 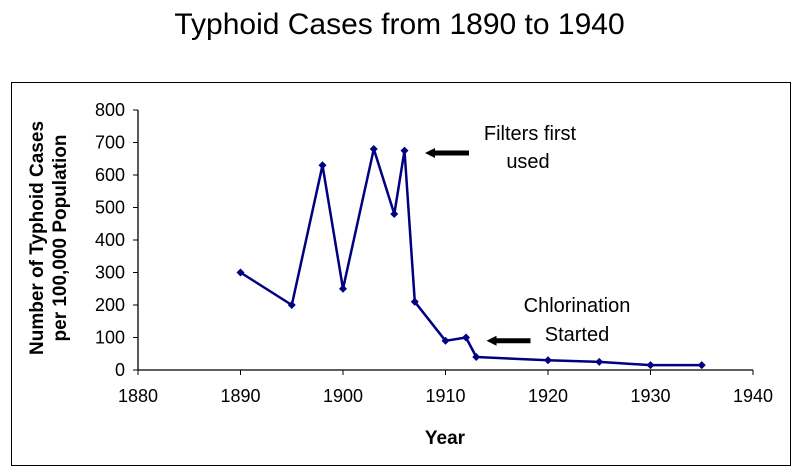 I want to click on y-tick-labels: 0 100 200 300 400 500 600 700 800, so click(x=110, y=240).